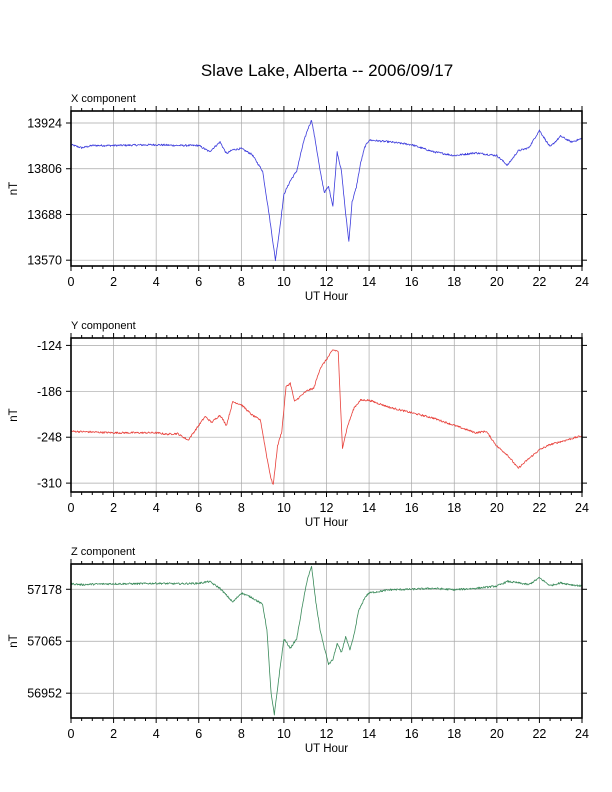 This screenshot has height=792, width=612. Describe the element at coordinates (44, 642) in the screenshot. I see `y-tick-label: 57065` at that location.